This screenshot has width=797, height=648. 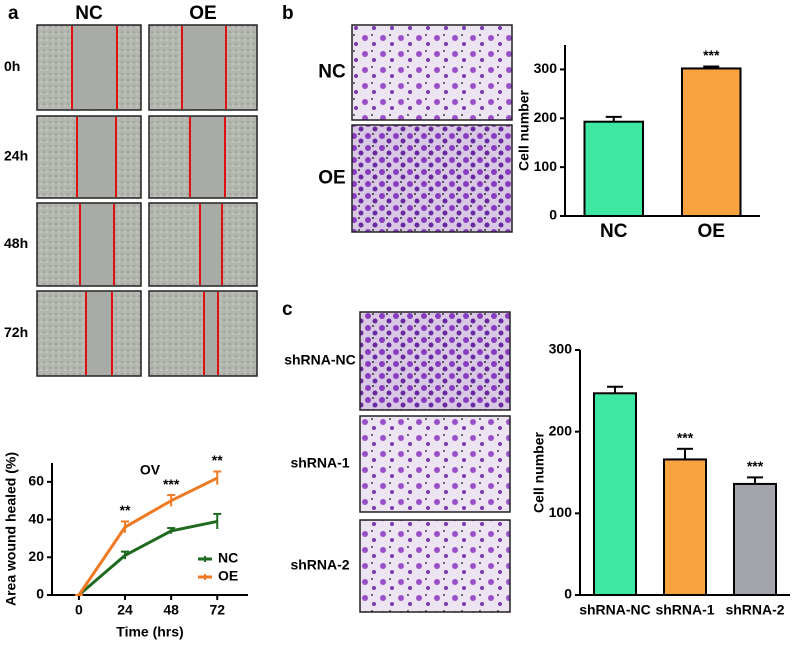 What do you see at coordinates (36, 481) in the screenshot?
I see `y-tick-label: 60` at bounding box center [36, 481].